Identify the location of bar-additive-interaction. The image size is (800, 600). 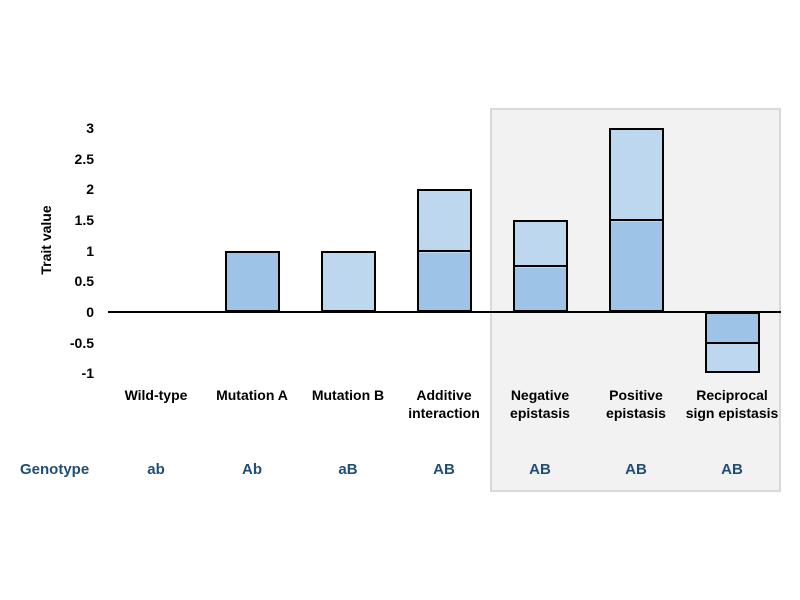
(444, 250).